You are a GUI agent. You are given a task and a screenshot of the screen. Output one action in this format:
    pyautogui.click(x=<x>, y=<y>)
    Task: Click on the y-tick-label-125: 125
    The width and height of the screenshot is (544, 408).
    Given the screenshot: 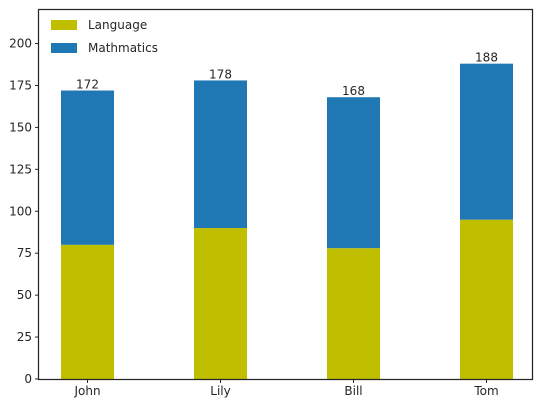 What is the action you would take?
    pyautogui.click(x=20, y=169)
    